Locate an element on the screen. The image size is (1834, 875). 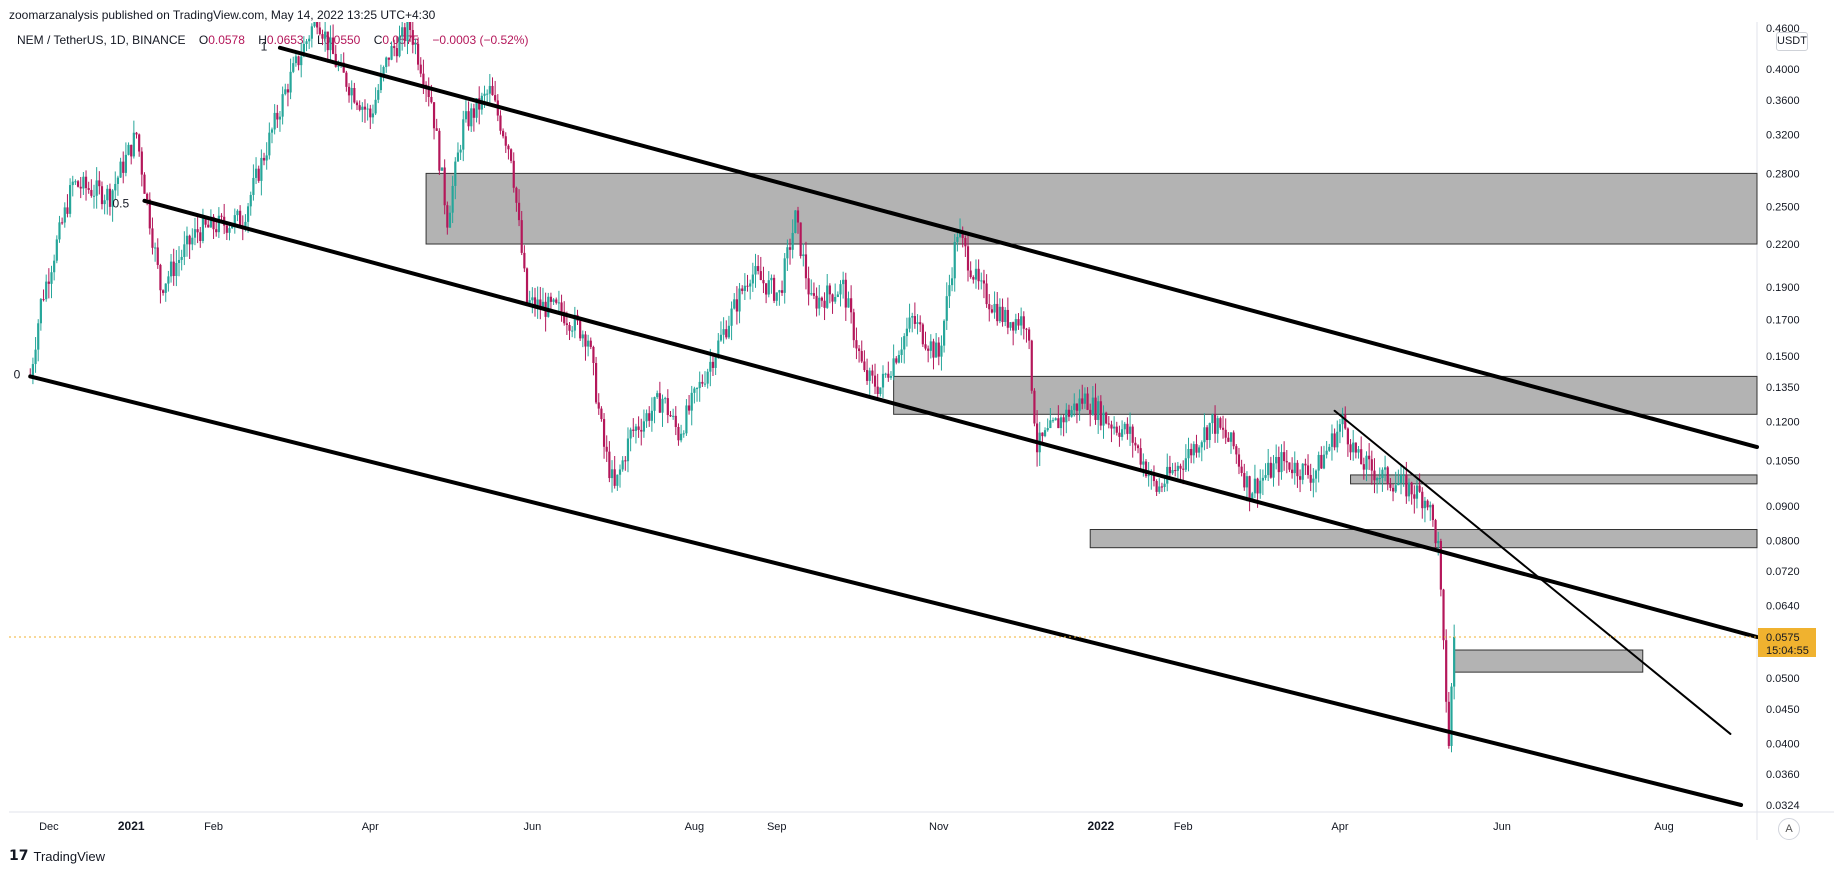
currency-badge: USDT is located at coordinates (1792, 41).